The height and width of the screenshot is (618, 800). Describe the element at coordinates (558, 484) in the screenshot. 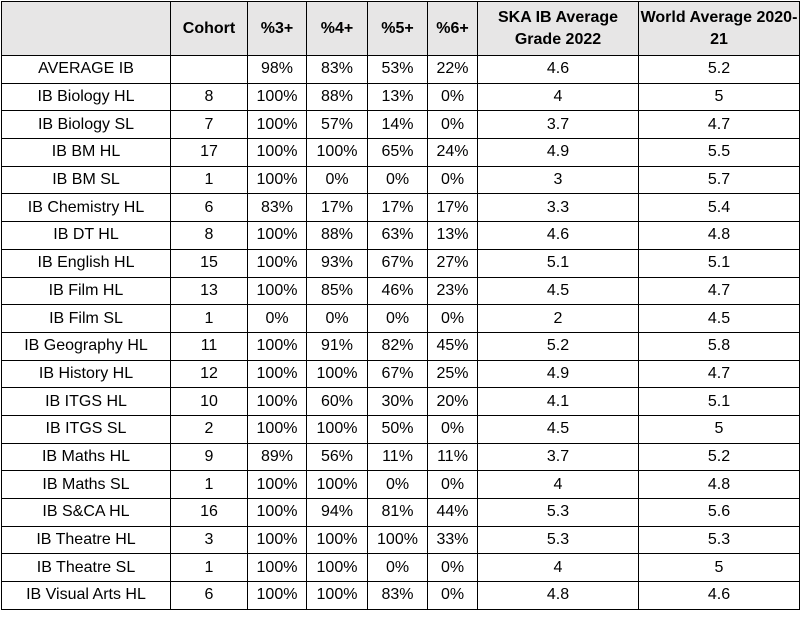

I see `ska-average-cell: 4` at that location.